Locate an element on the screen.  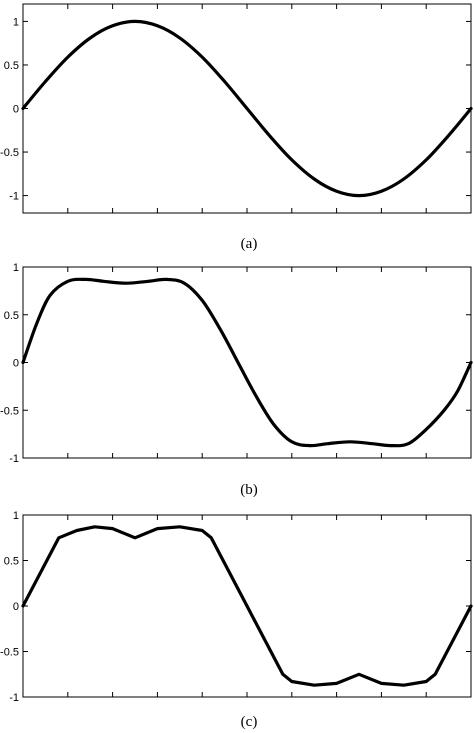
panel-caption: (b) is located at coordinates (249, 490).